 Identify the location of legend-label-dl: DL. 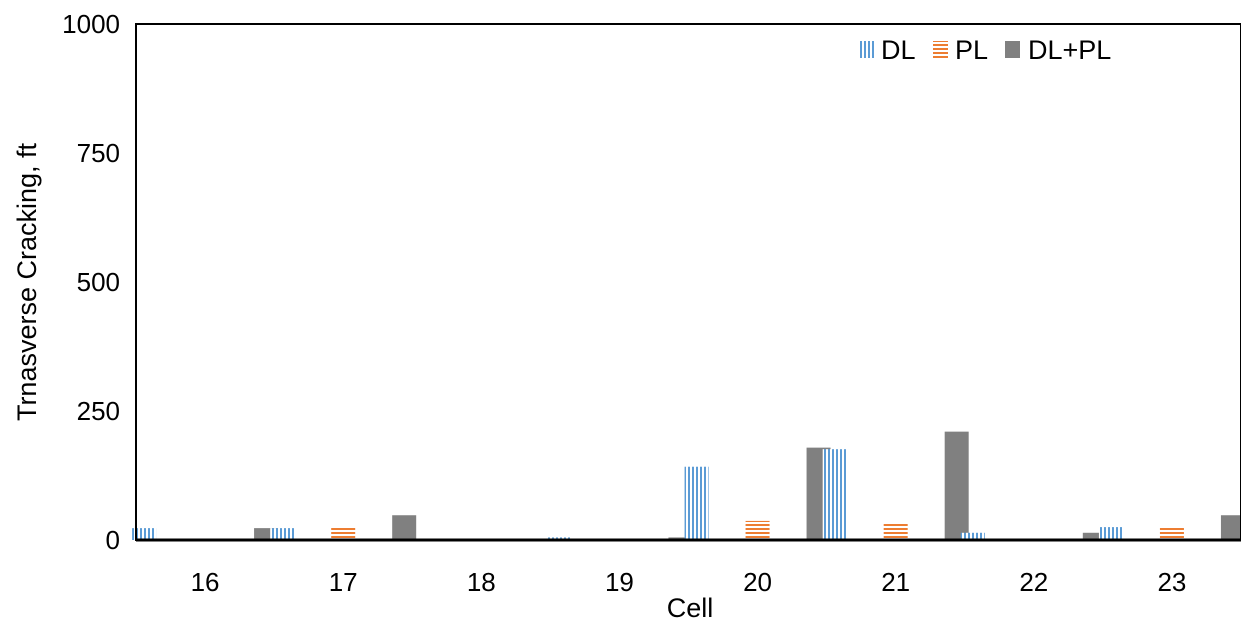
(898, 50).